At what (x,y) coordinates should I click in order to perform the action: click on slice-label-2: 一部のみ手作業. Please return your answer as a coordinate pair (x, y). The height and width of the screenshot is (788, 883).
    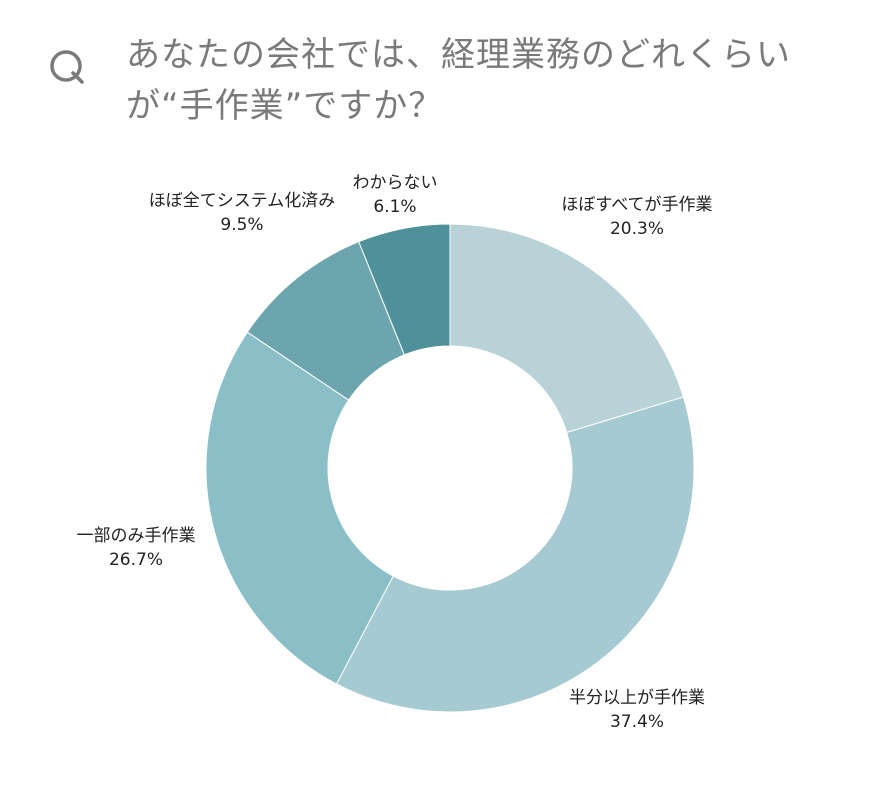
    Looking at the image, I should click on (136, 536).